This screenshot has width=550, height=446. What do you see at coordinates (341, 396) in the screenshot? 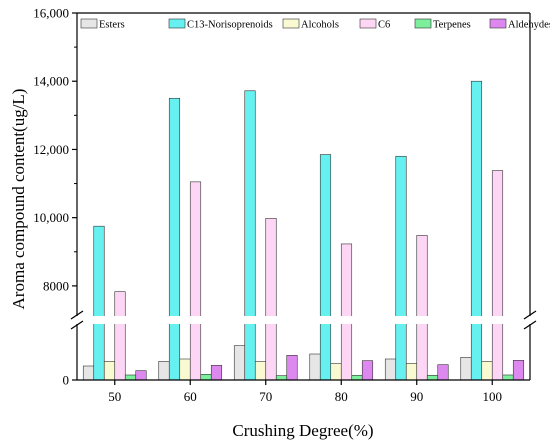
I see `x-tick-label: 80` at bounding box center [341, 396].